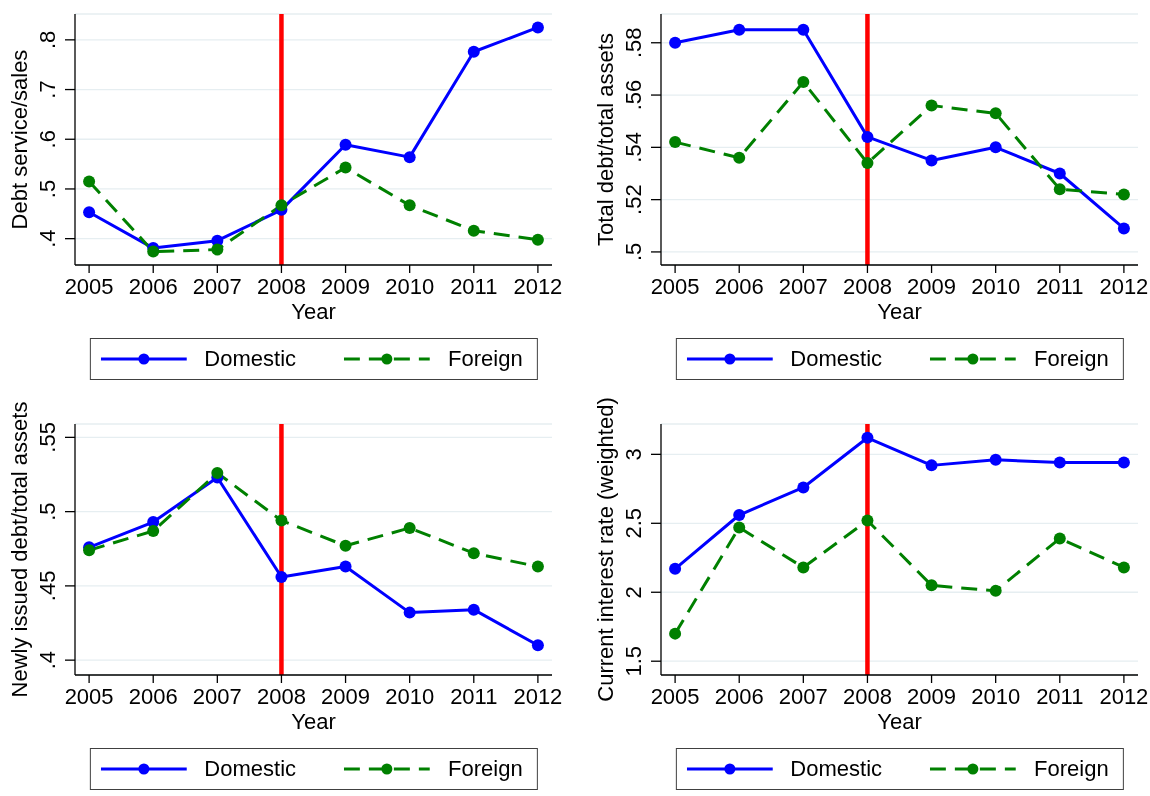 Image resolution: width=1150 pixels, height=796 pixels. Describe the element at coordinates (605, 139) in the screenshot. I see `y-axis-title: Total debt/total assets` at that location.